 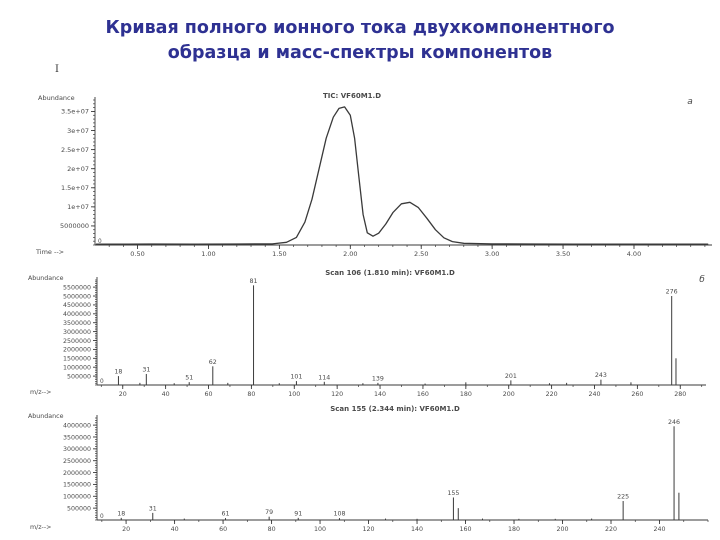 What do you see at coordinates (680, 394) in the screenshot?
I see `x-tick-label: 280` at bounding box center [680, 394].